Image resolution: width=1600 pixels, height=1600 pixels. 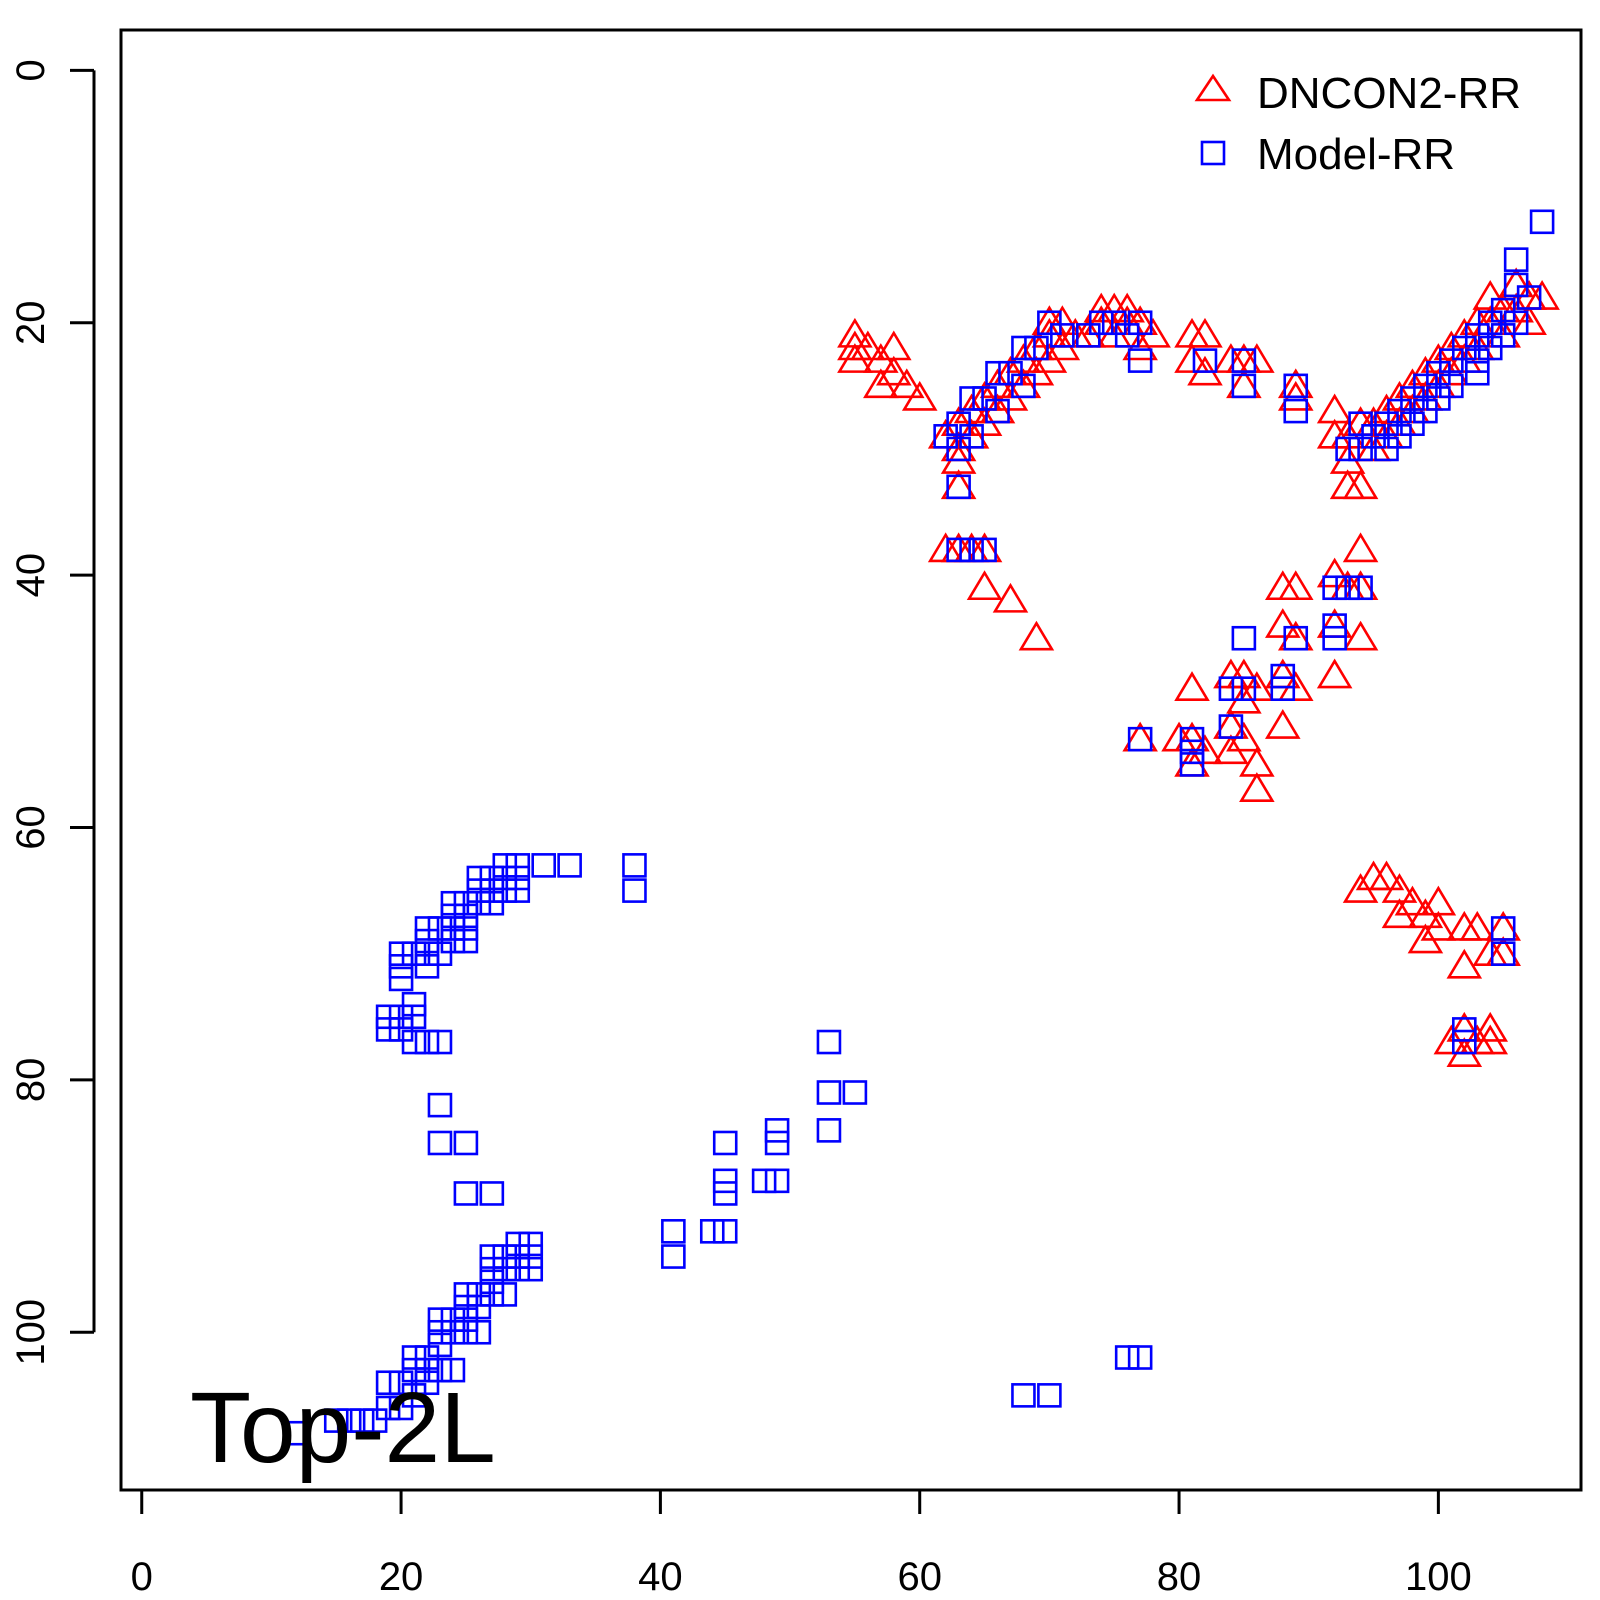 What do you see at coordinates (31, 323) in the screenshot?
I see `y-tick-label: 20` at bounding box center [31, 323].